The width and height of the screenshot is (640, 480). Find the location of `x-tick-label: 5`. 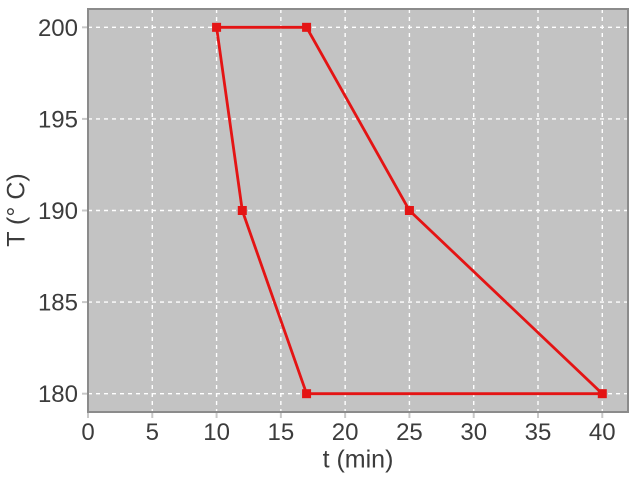

x-tick-label: 5 is located at coordinates (152, 432).